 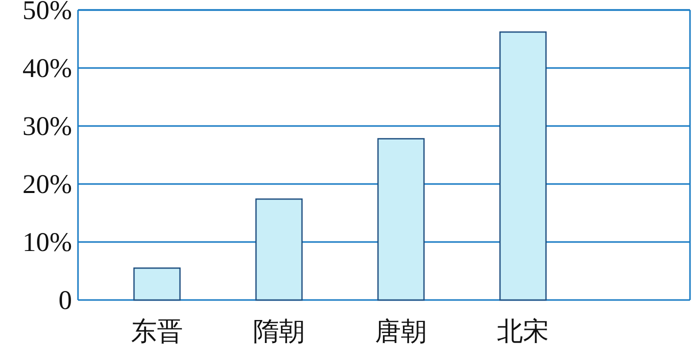 What do you see at coordinates (47, 126) in the screenshot?
I see `y-tick-label: 30%` at bounding box center [47, 126].